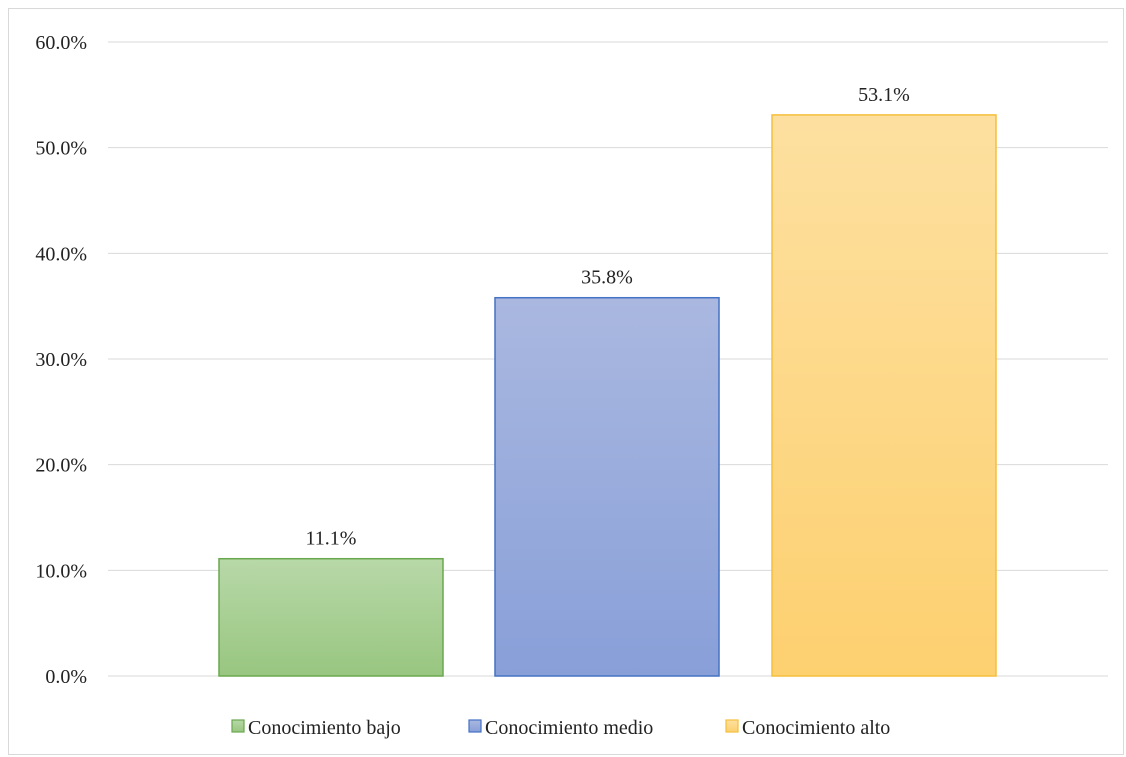 The height and width of the screenshot is (757, 1126). Describe the element at coordinates (331, 539) in the screenshot. I see `data-label: 11.1%` at that location.